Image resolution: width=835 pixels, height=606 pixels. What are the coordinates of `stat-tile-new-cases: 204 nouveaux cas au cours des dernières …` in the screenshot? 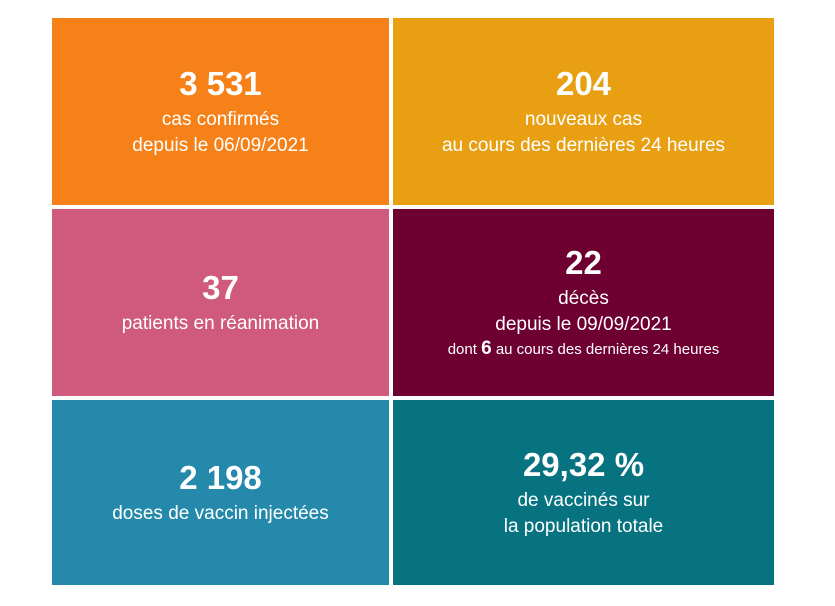 It's located at (583, 111).